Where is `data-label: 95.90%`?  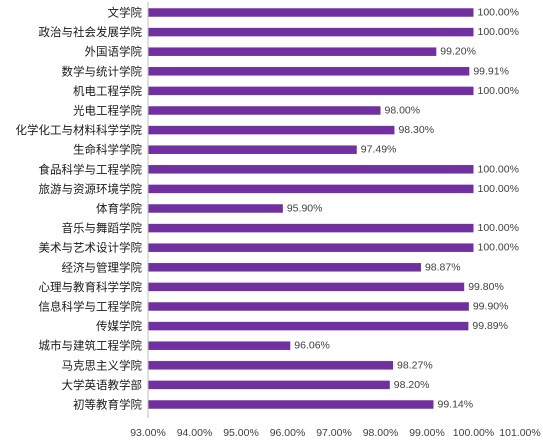
data-label: 95.90% is located at coordinates (305, 209).